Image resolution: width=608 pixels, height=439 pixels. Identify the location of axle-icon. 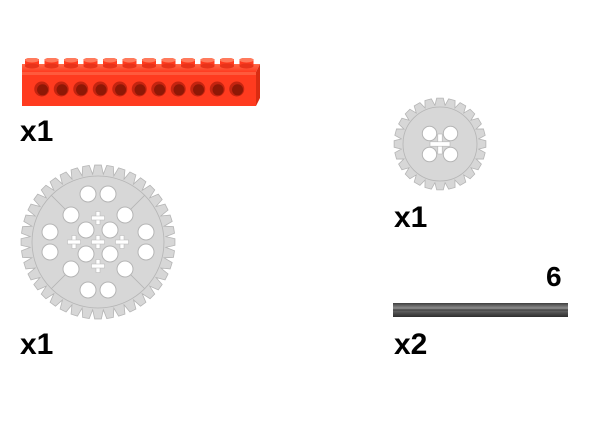
(480, 310).